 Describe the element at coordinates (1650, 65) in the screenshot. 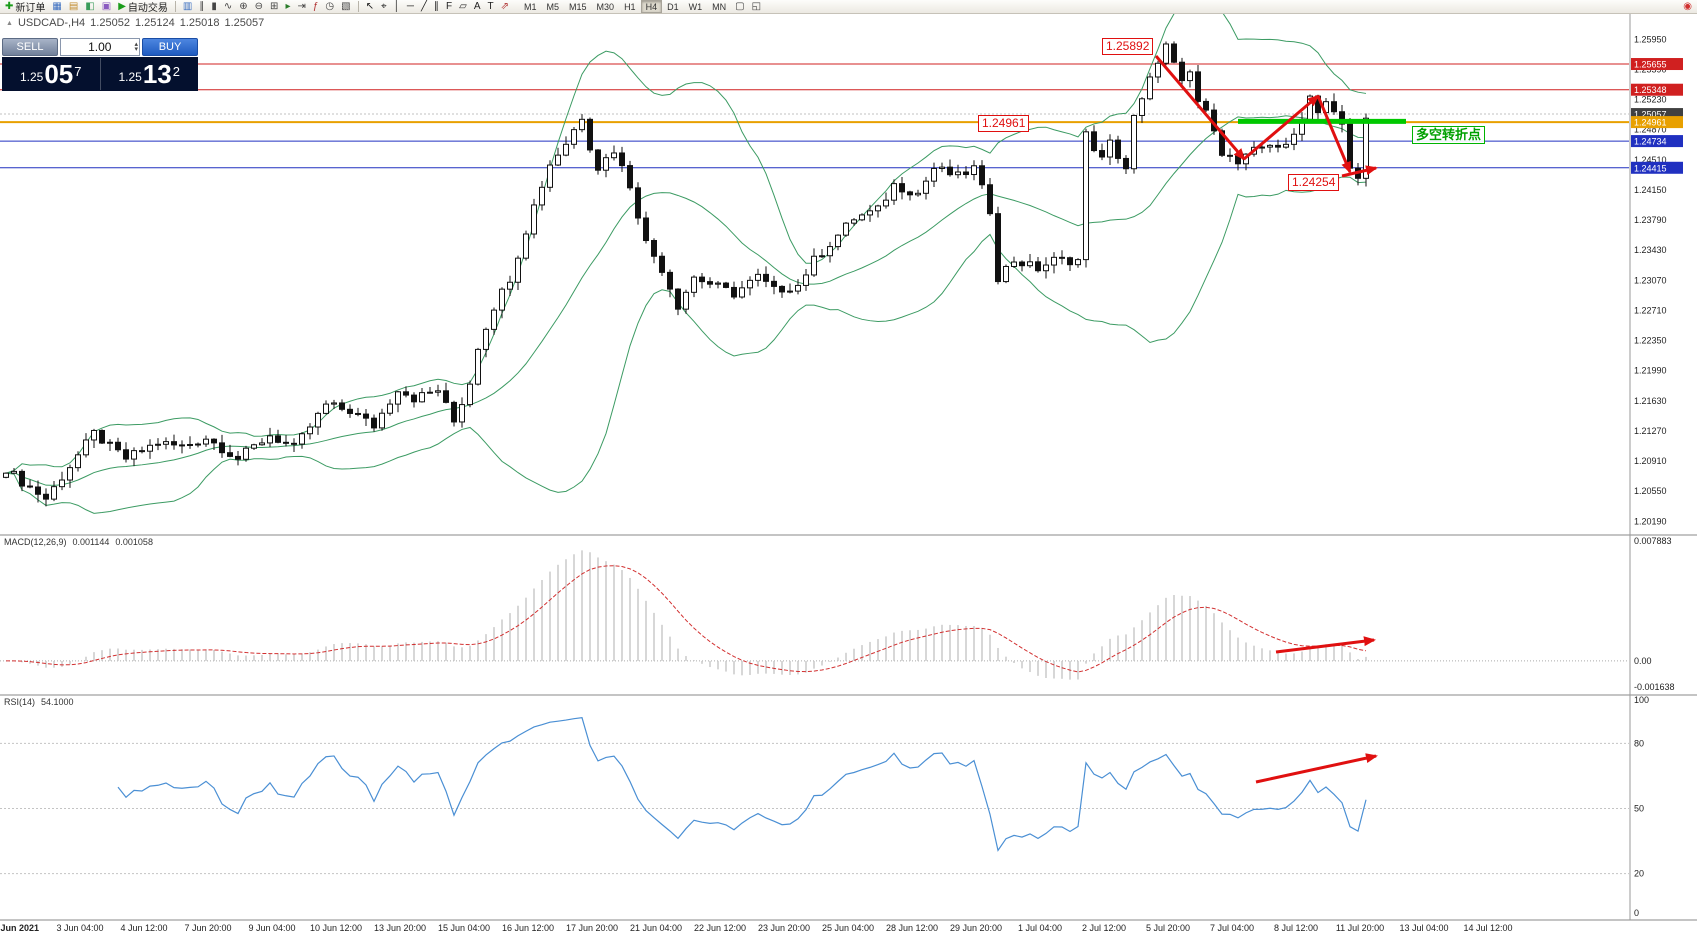

I see `price-tag-text: 1.25655` at that location.